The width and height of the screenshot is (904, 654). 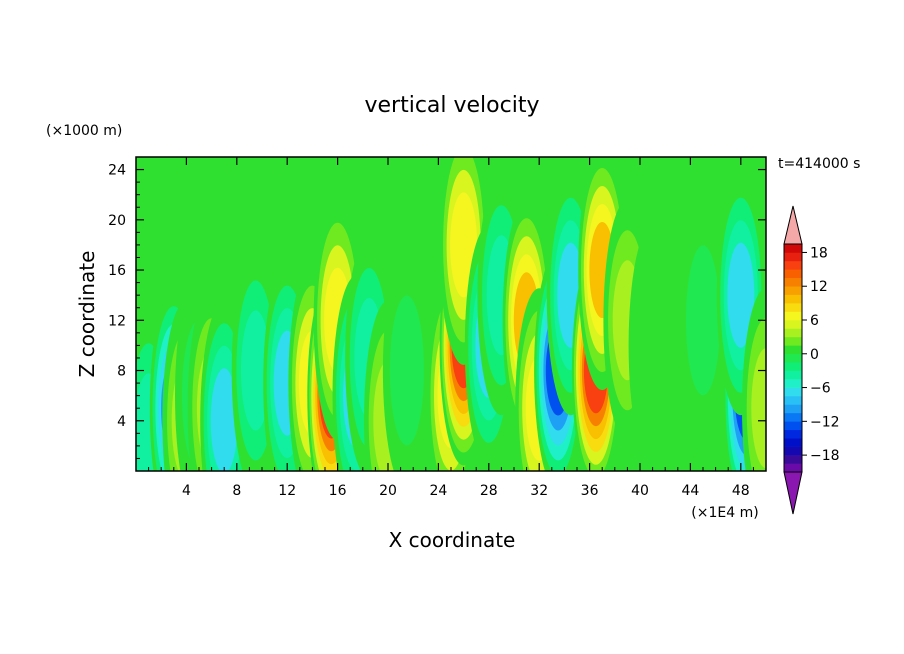 I want to click on time-label: t=414000 s, so click(x=819, y=164).